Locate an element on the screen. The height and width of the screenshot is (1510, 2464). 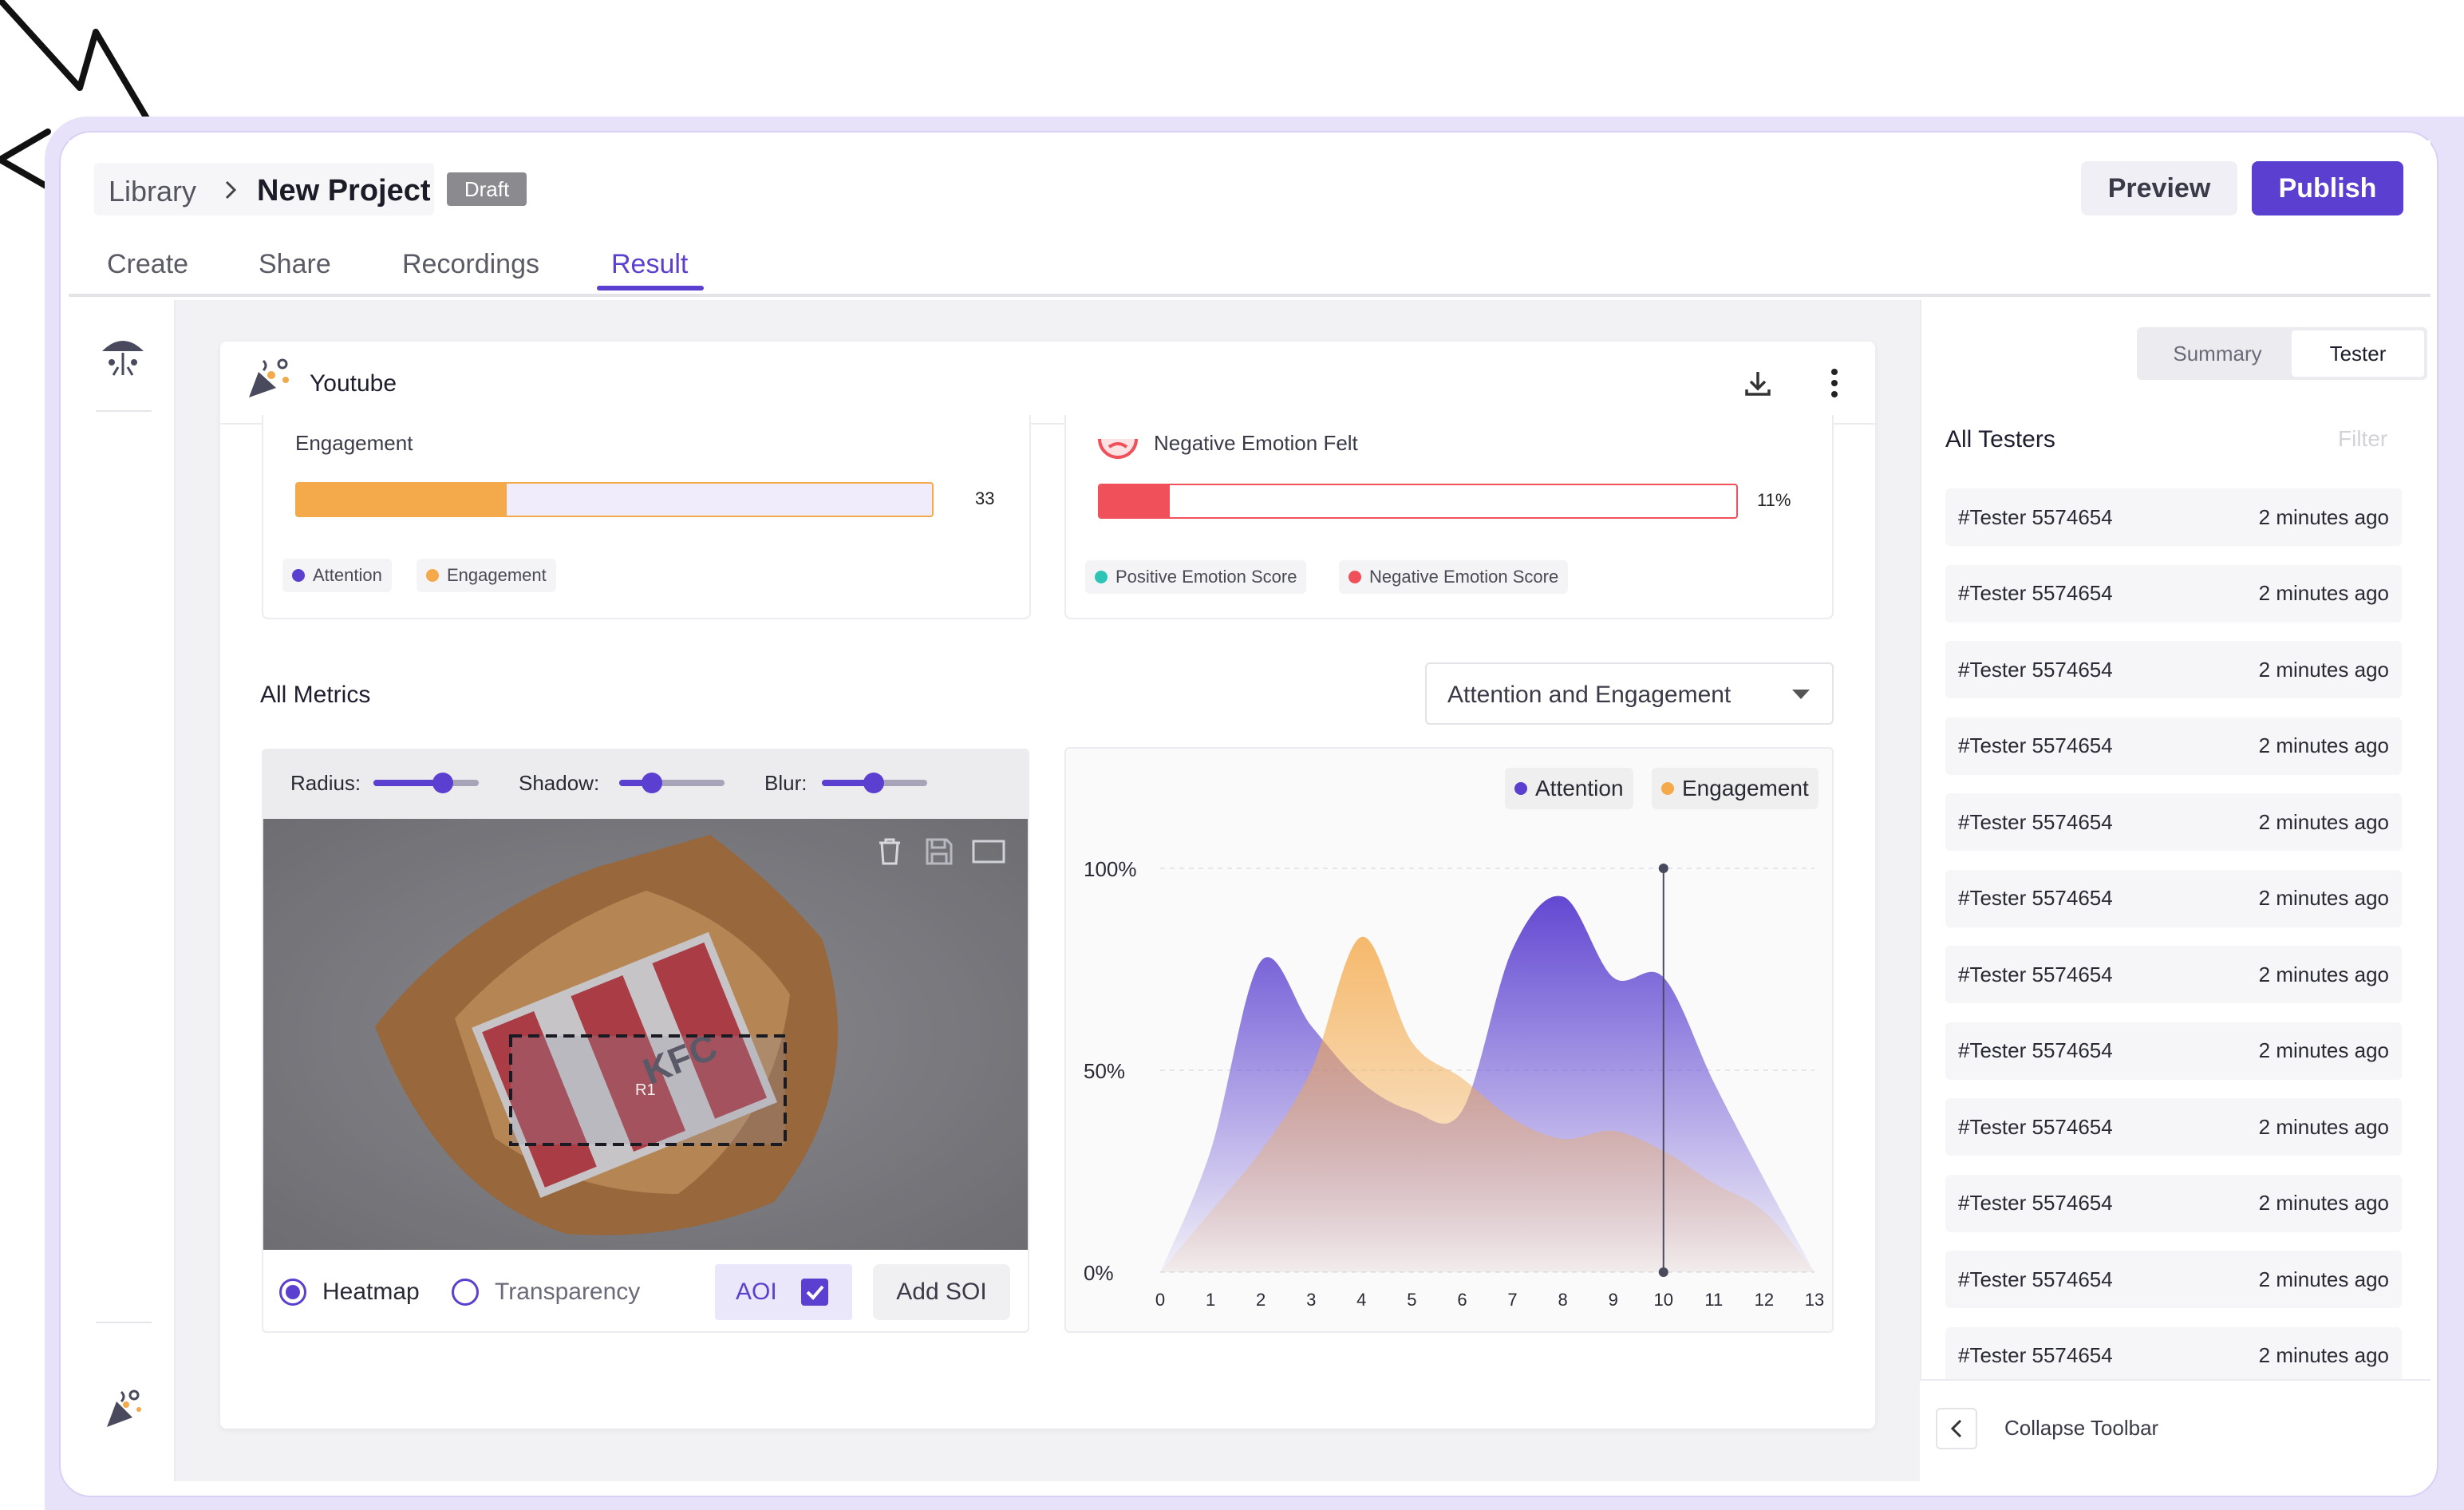
time-marker-handle-top is located at coordinates (1663, 868).